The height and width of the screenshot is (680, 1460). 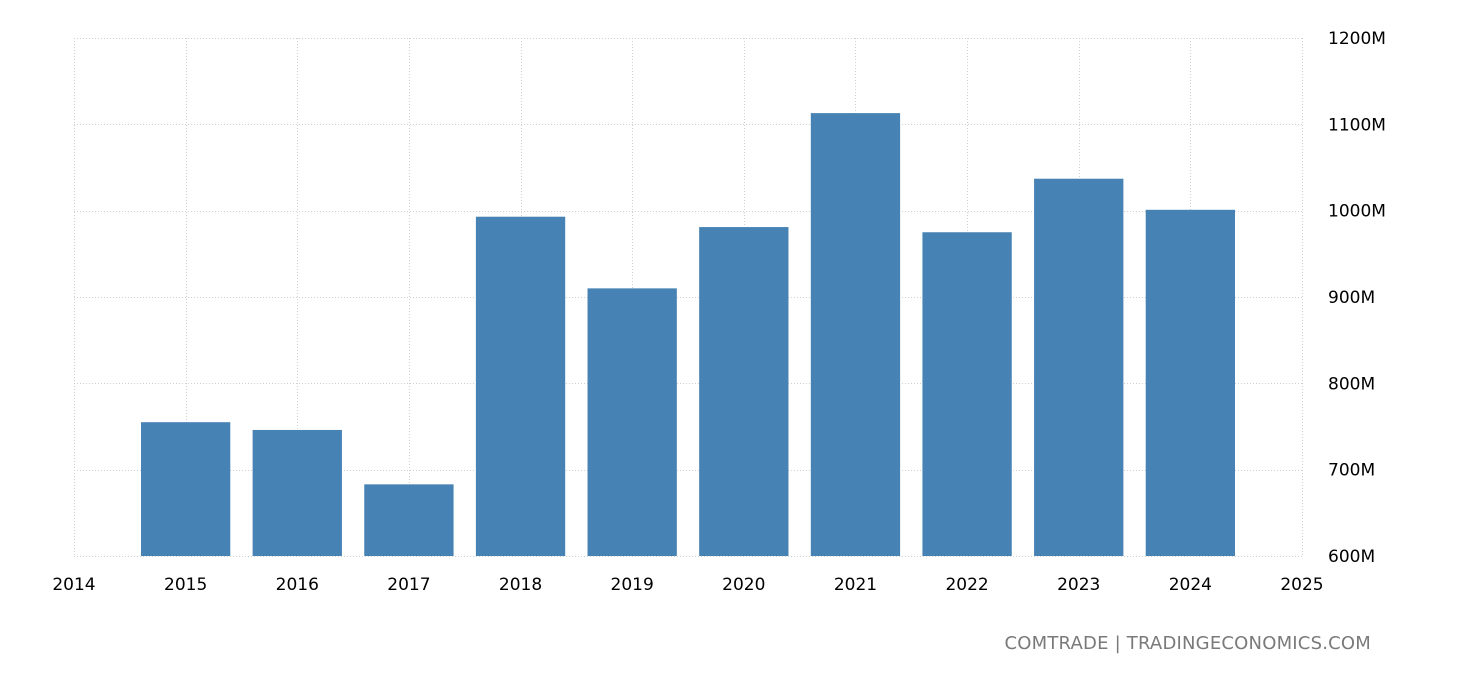 I want to click on y-tick-label: 600M, so click(x=1351, y=557).